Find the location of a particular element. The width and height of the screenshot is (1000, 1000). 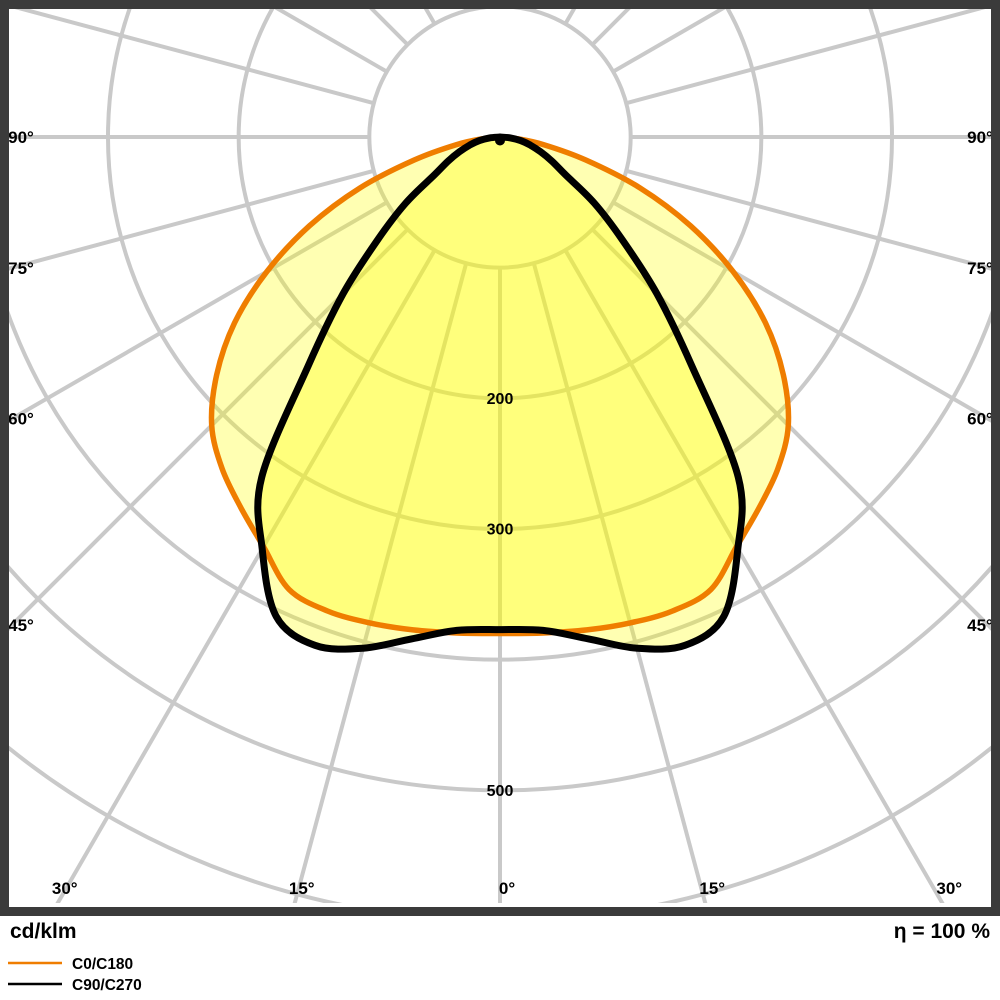

legend-label-c90-c270: C90/C270 is located at coordinates (107, 985).